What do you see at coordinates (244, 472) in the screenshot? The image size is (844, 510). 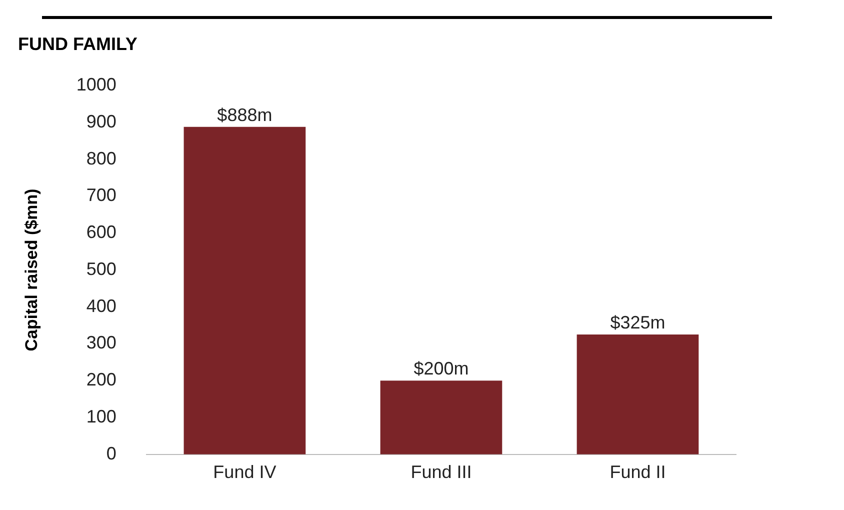 I see `x-tick-label: Fund IV` at bounding box center [244, 472].